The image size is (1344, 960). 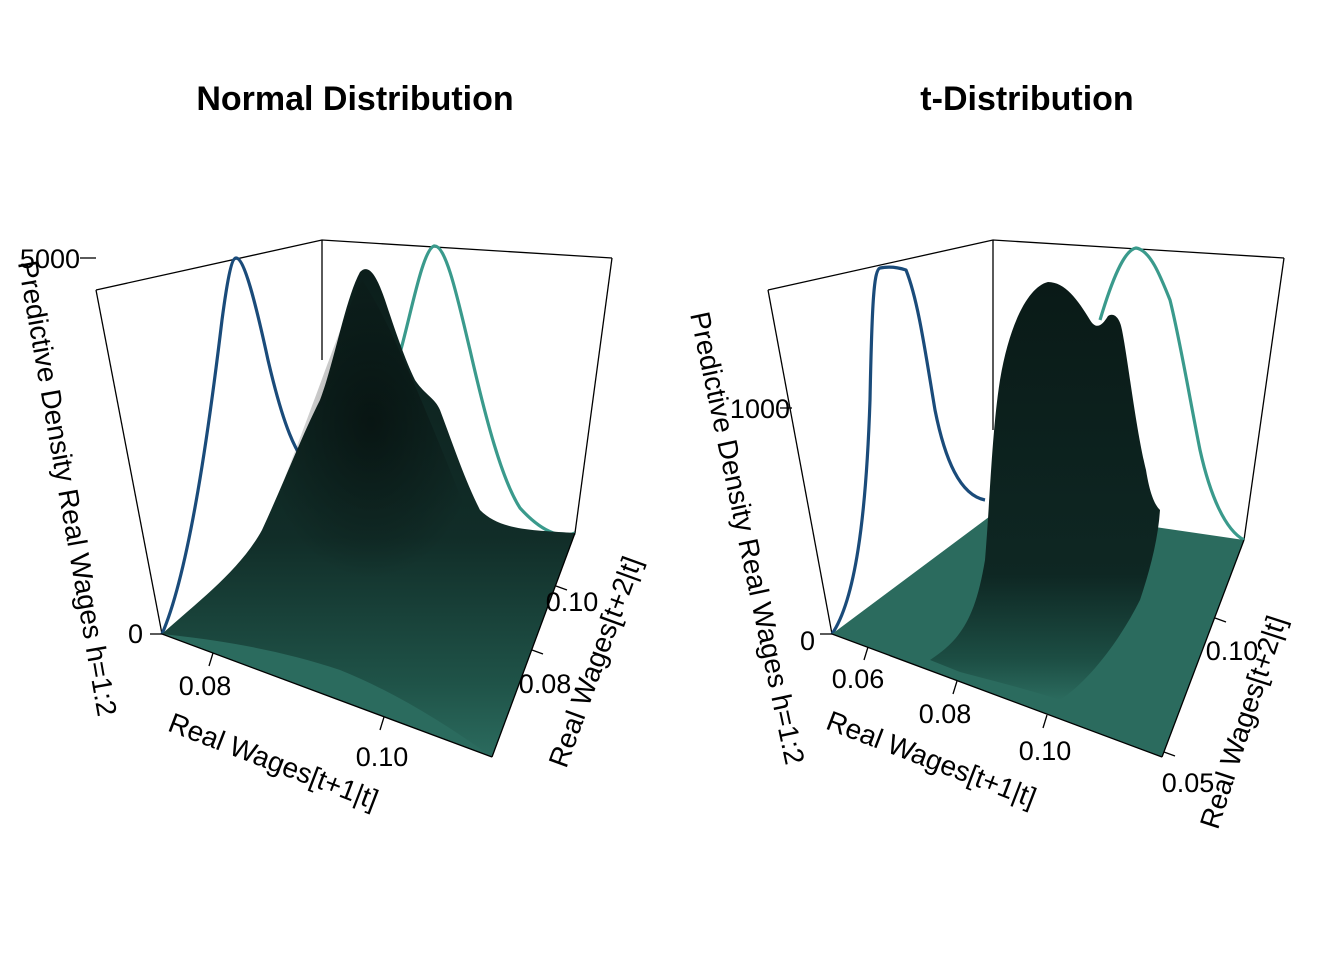 What do you see at coordinates (545, 684) in the screenshot?
I see `y-tick-label: 0.08` at bounding box center [545, 684].